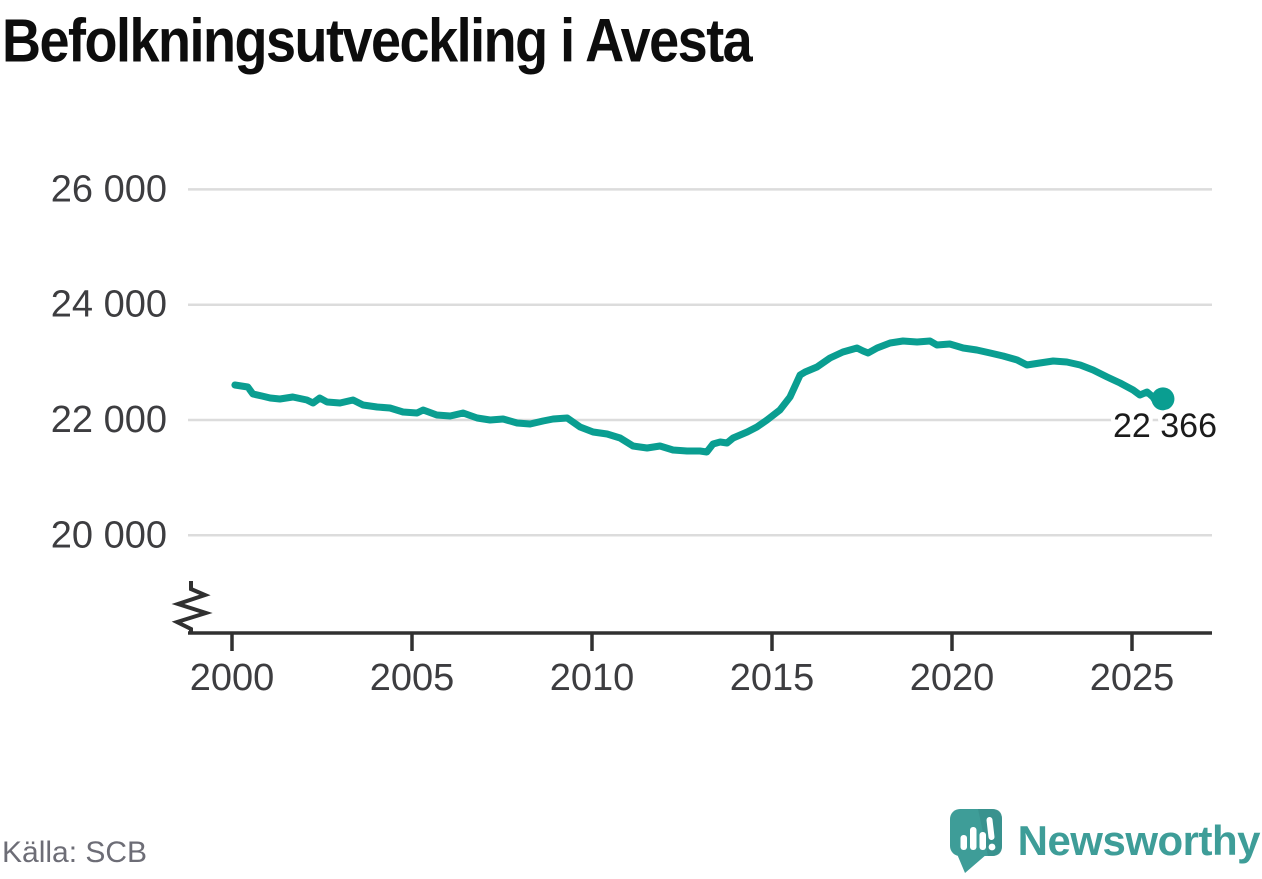 The width and height of the screenshot is (1262, 879). Describe the element at coordinates (1132, 678) in the screenshot. I see `x-tick-label: 2025` at that location.